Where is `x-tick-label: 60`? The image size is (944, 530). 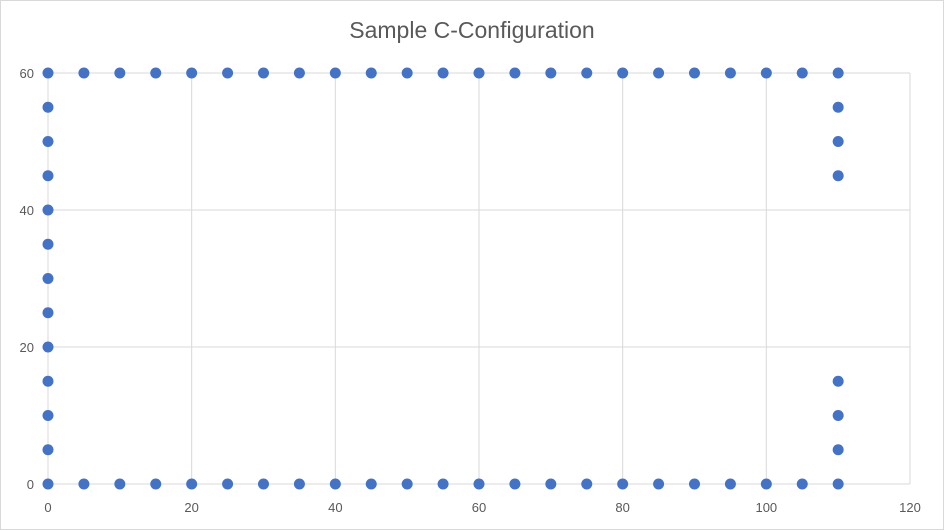 x-tick-label: 60 is located at coordinates (479, 507).